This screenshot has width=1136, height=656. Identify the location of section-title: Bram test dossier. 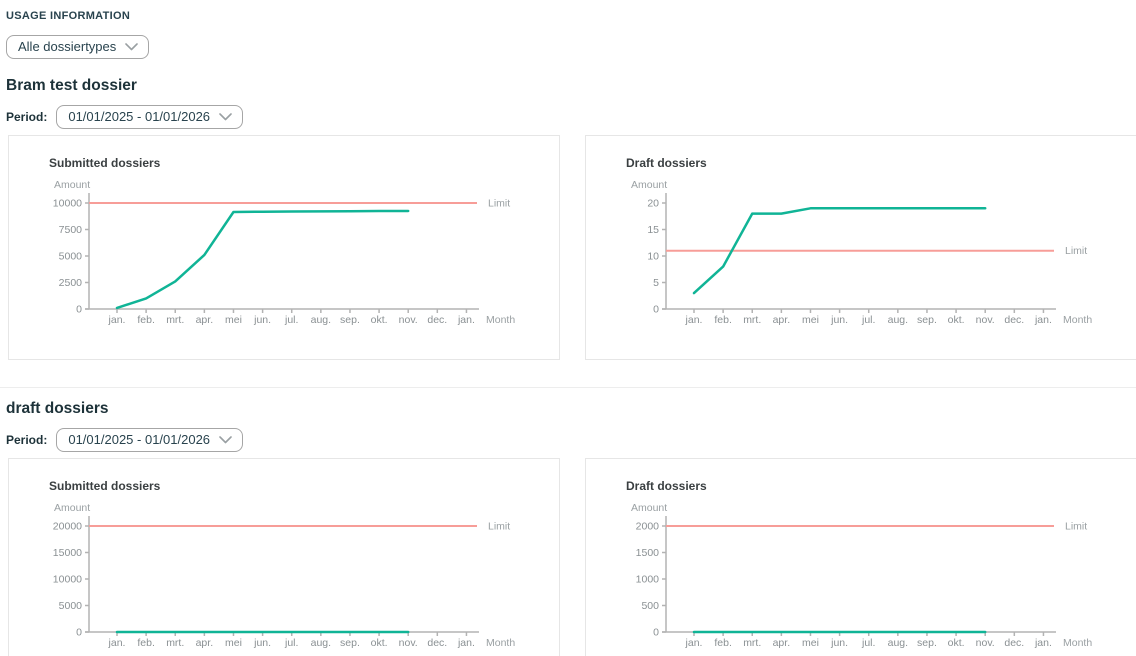
(71, 85).